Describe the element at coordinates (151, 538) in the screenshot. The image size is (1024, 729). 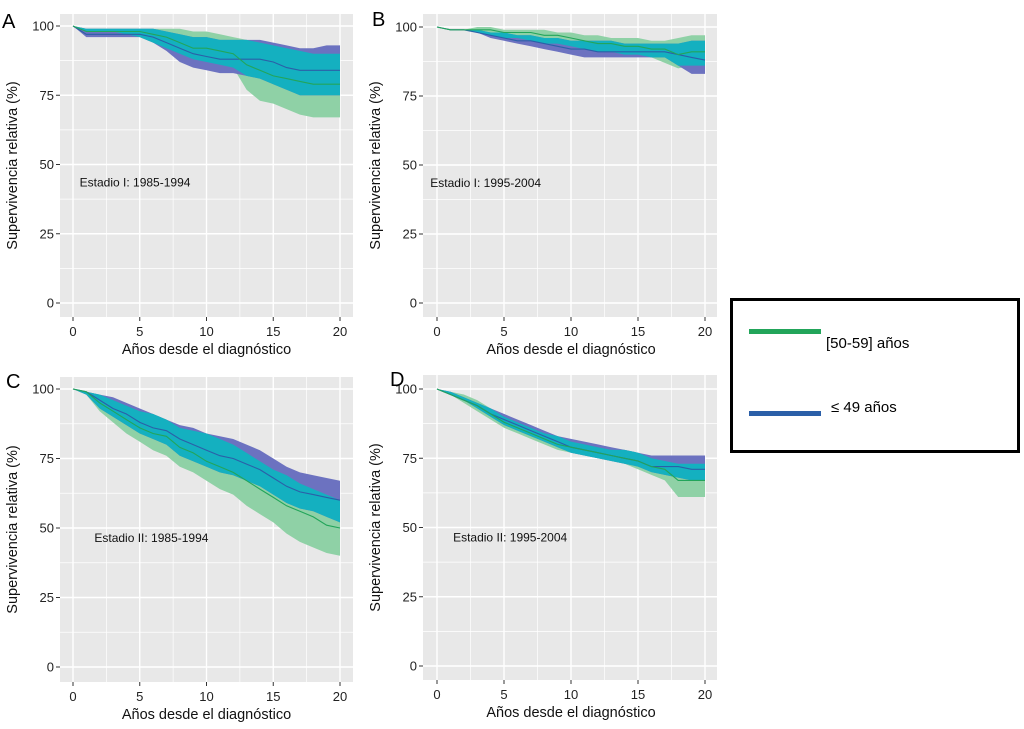
I see `panel-annotation: Estadio II: 1985-1994` at that location.